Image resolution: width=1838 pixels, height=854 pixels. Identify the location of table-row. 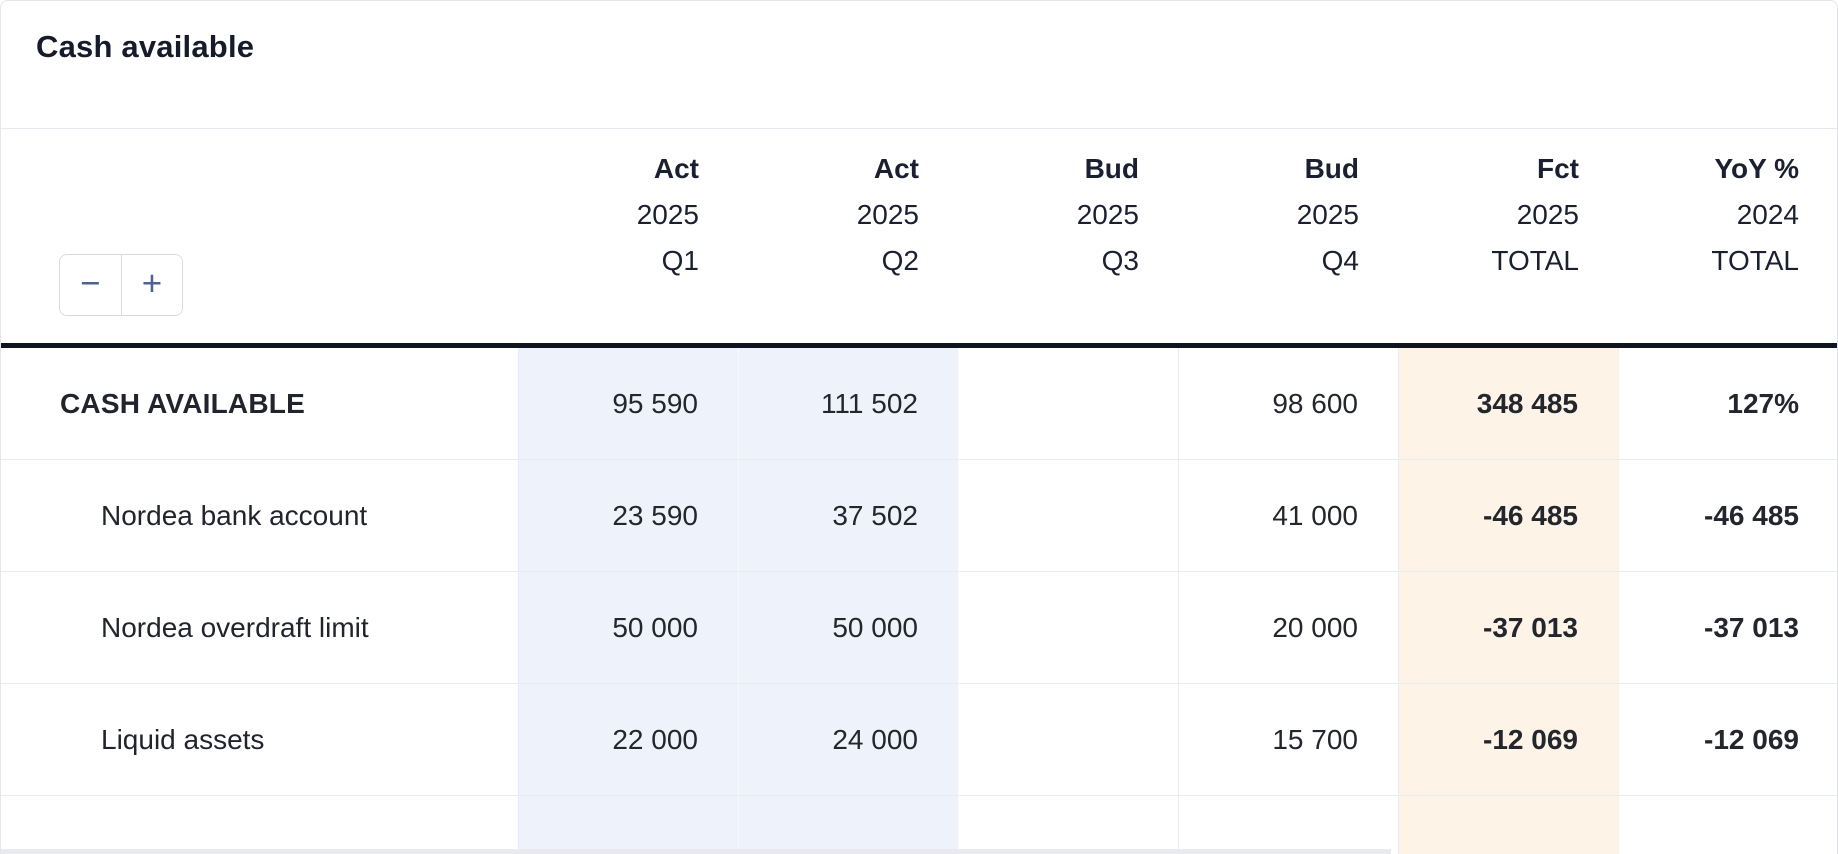
(919, 825).